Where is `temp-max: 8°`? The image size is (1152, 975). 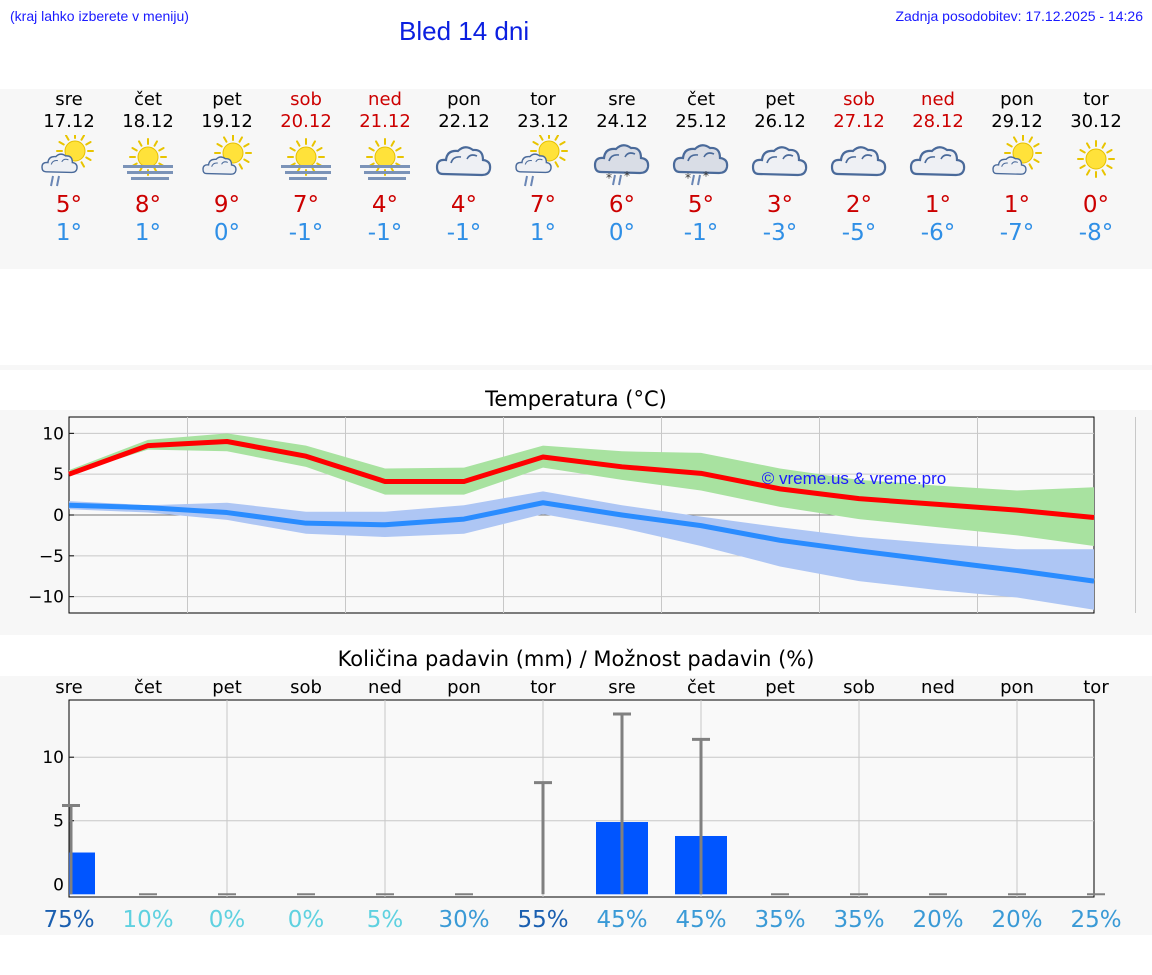
temp-max: 8° is located at coordinates (148, 205).